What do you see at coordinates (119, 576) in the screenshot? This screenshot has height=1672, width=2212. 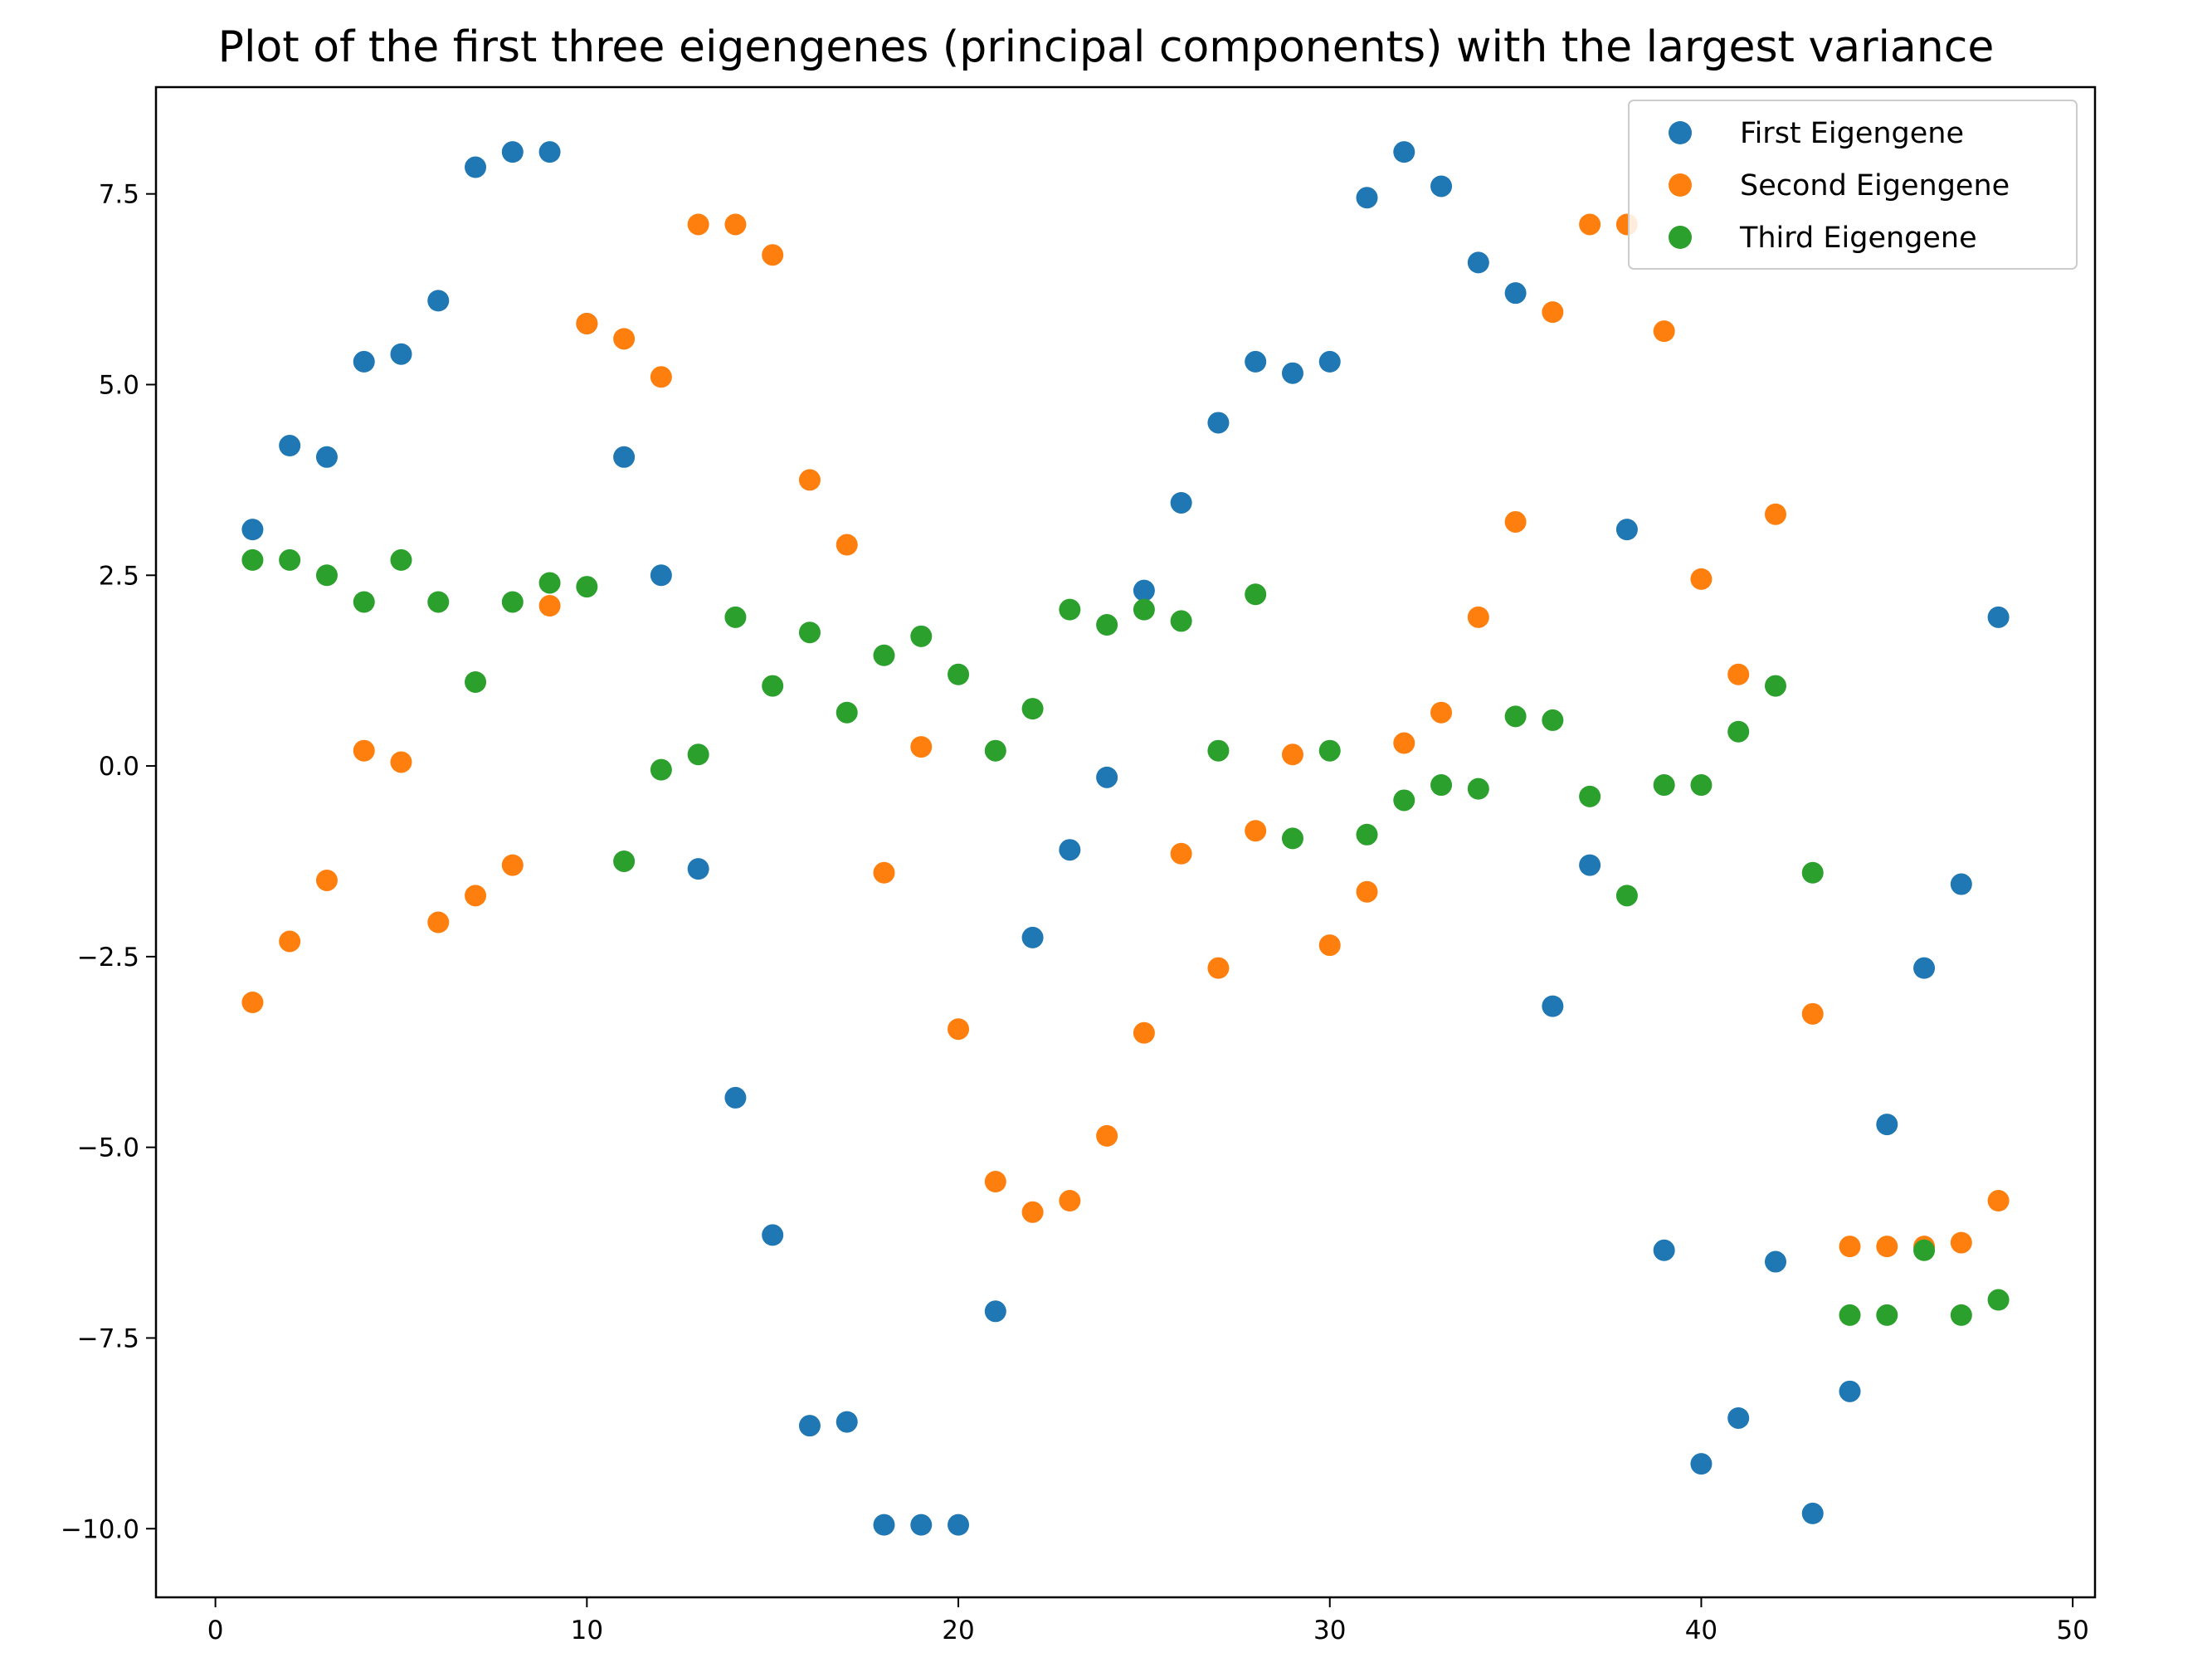 I see `y-tick-label: 2.5` at bounding box center [119, 576].